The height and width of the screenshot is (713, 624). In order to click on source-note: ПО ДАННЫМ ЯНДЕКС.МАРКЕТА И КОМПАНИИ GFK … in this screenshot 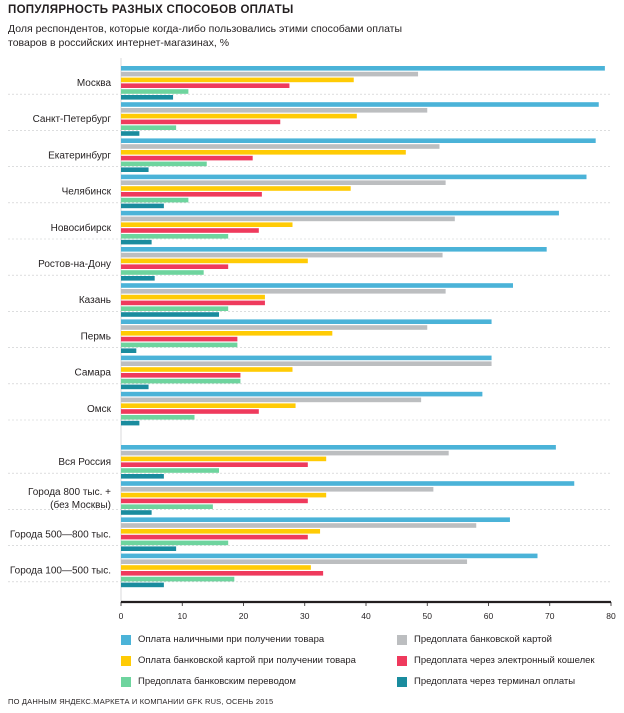, I will do `click(141, 701)`.